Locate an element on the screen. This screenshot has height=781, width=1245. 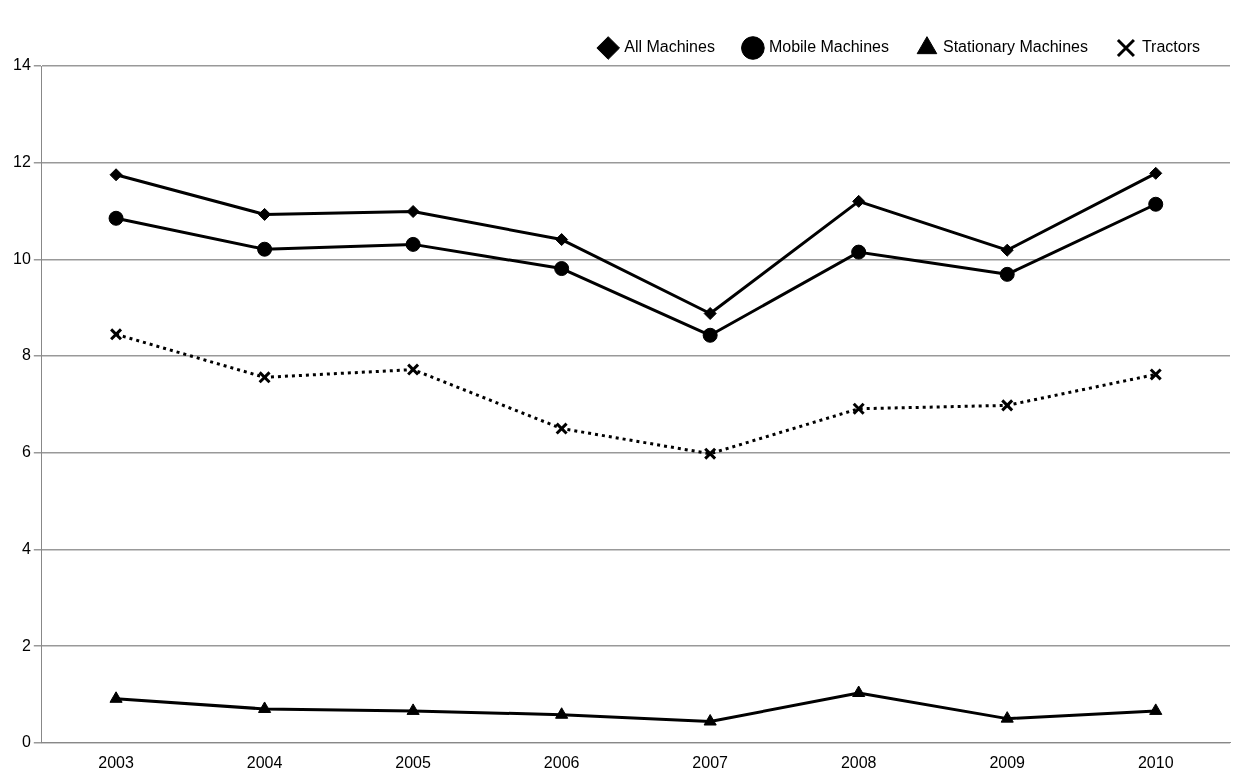
legend-label: All Machines is located at coordinates (669, 47).